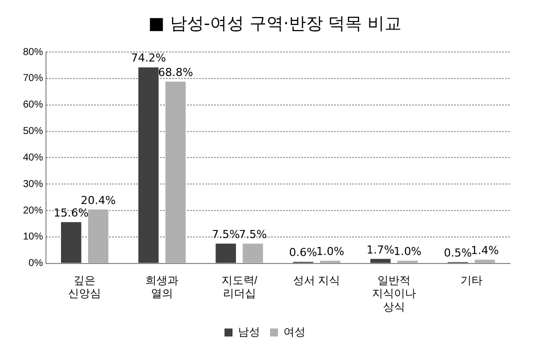 The width and height of the screenshot is (550, 350). I want to click on data-label: 0.6%, so click(303, 253).